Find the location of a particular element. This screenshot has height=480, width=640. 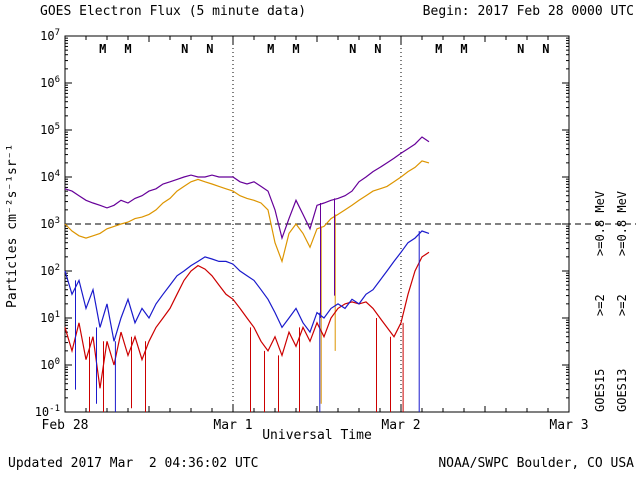

y-tick-label: 10⁰ is located at coordinates (50, 364).